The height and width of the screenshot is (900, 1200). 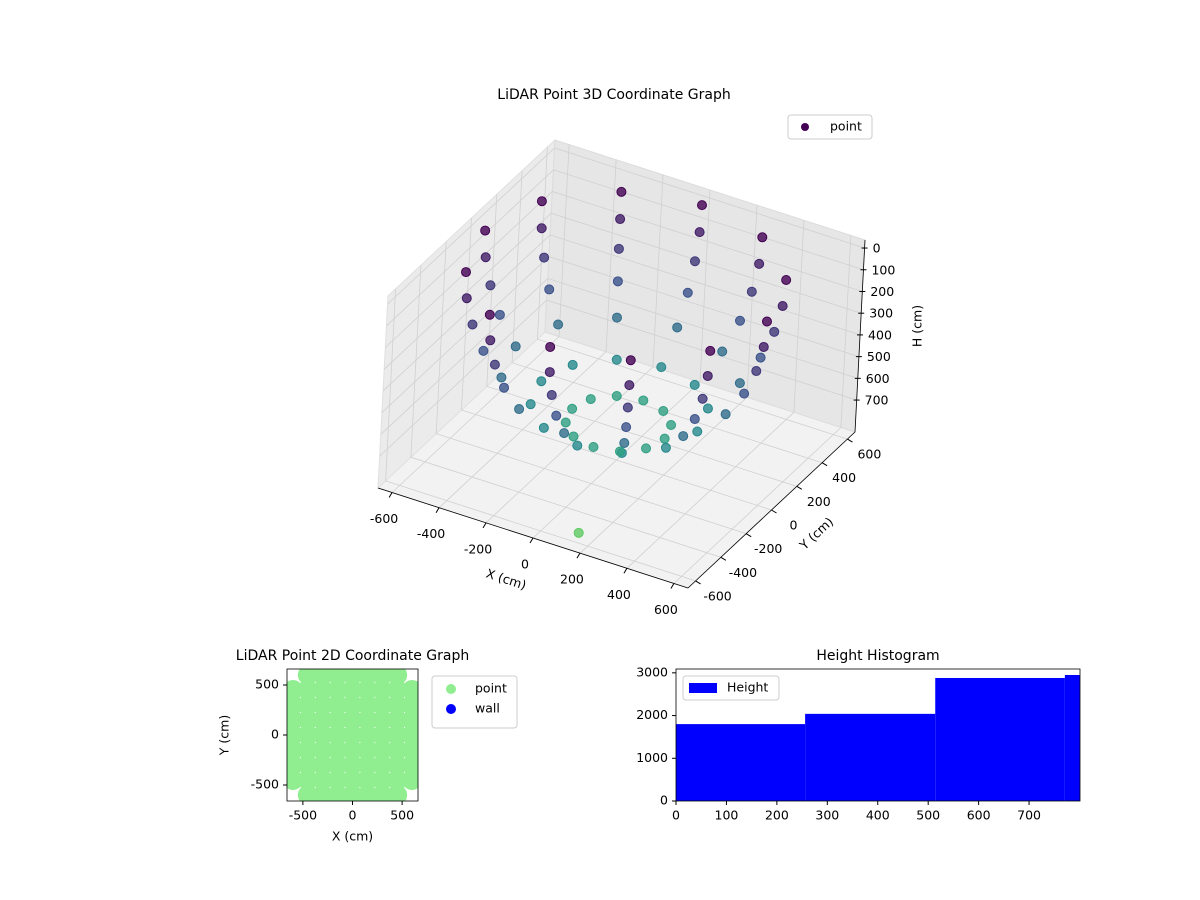 What do you see at coordinates (478, 548) in the screenshot?
I see `x-tick-label: -200` at bounding box center [478, 548].